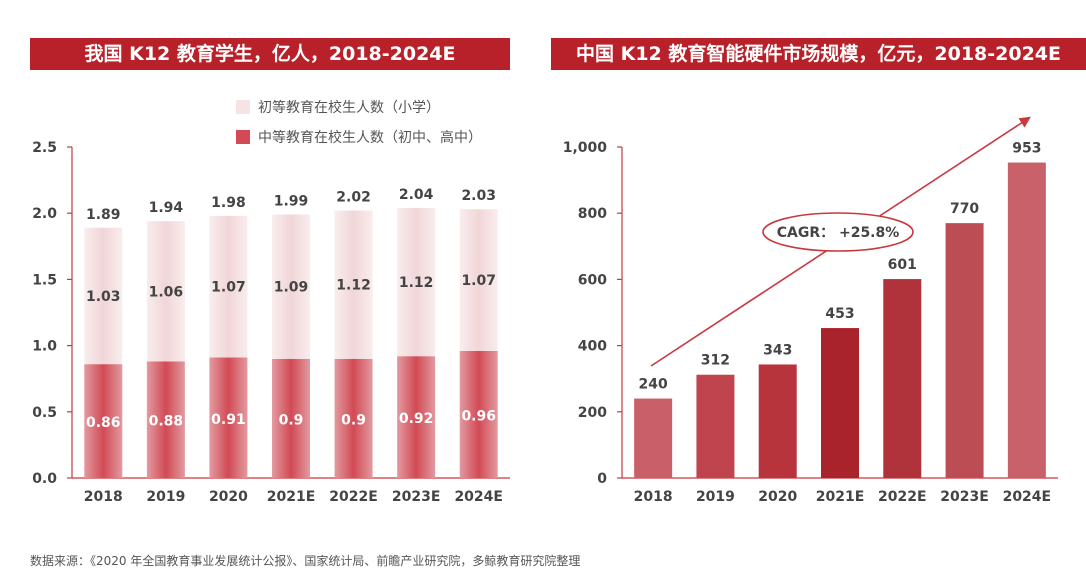  What do you see at coordinates (653, 385) in the screenshot?
I see `right-bar-value-label: 240` at bounding box center [653, 385].